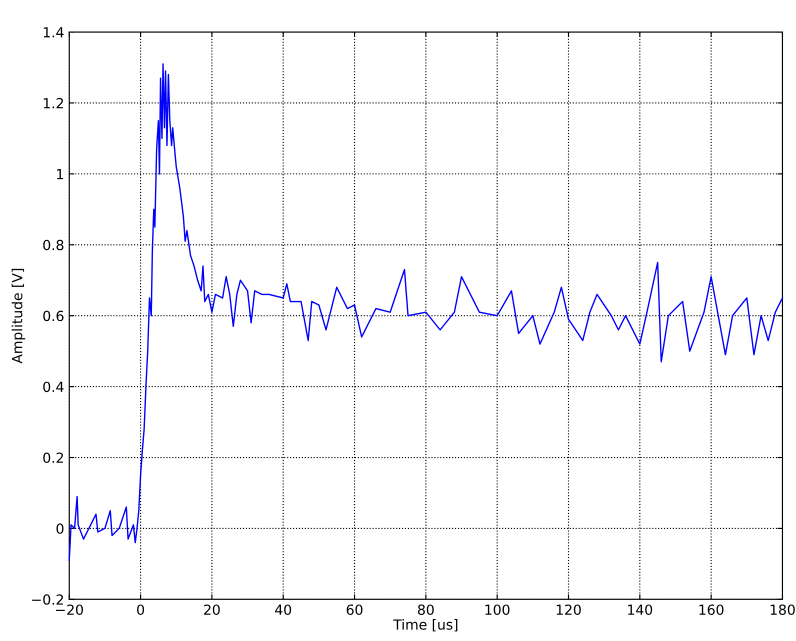 Image resolution: width=796 pixels, height=641 pixels. What do you see at coordinates (53, 316) in the screenshot?
I see `y-tick-label: 0.6` at bounding box center [53, 316].